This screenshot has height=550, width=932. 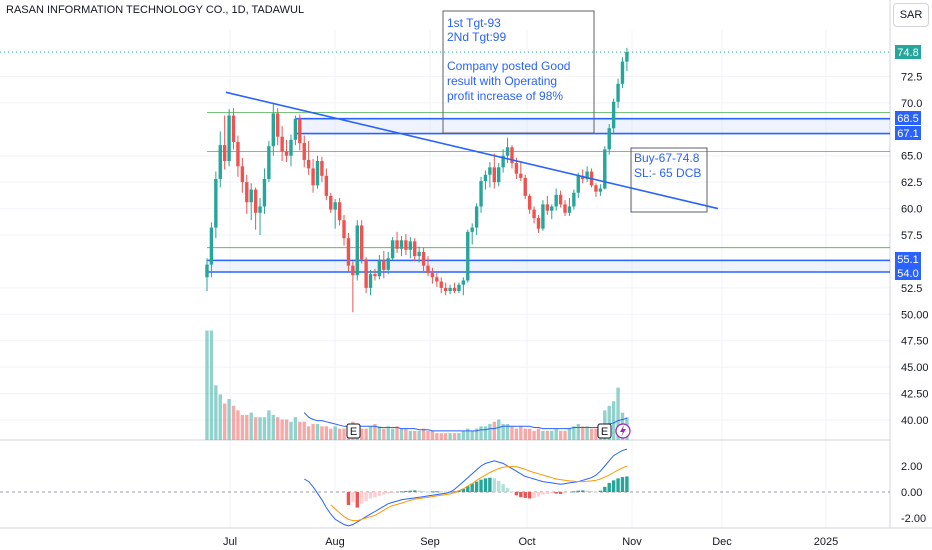 I want to click on price-tick-label: 57.5, so click(x=911, y=236).